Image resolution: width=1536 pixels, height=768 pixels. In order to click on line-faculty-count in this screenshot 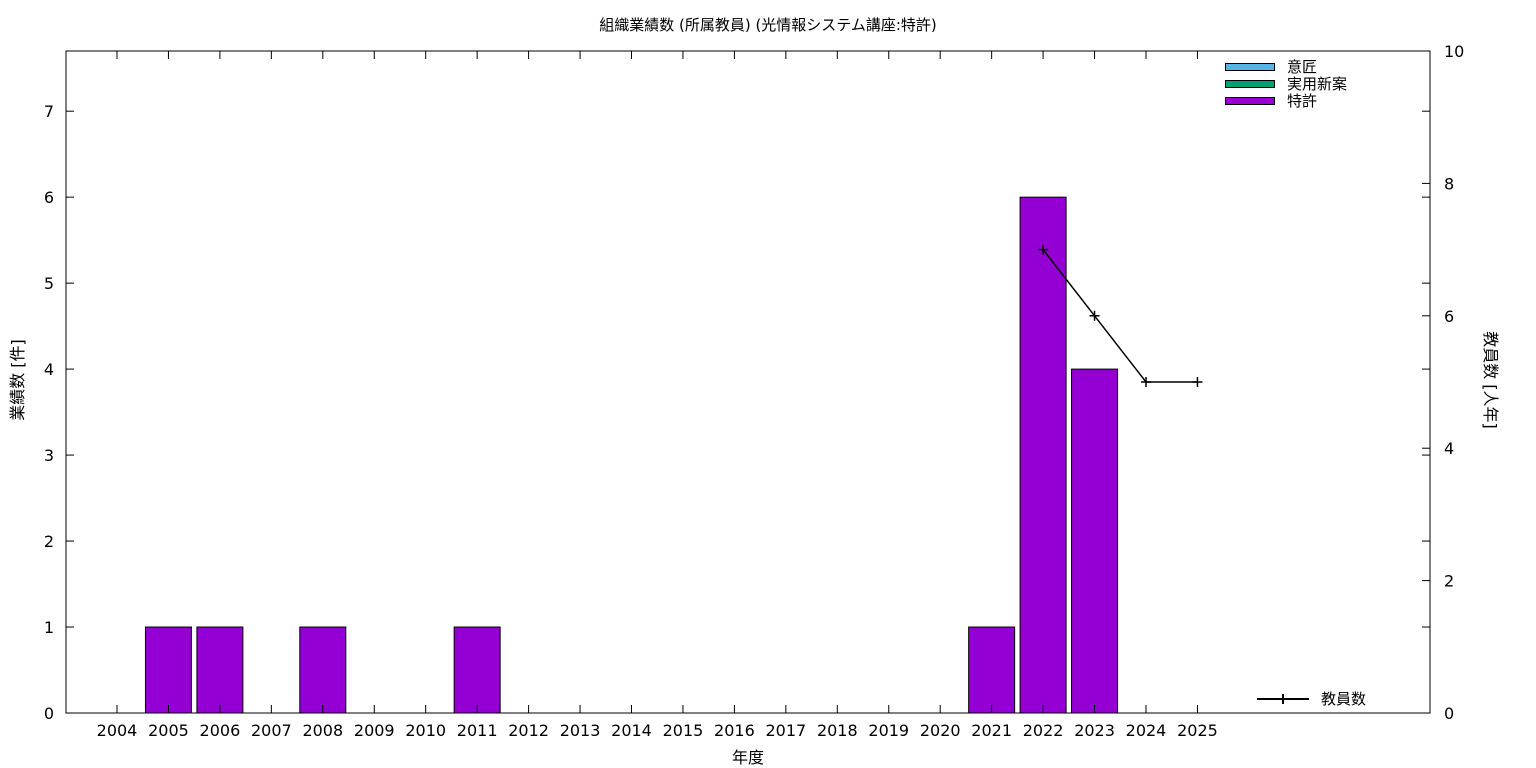, I will do `click(1120, 316)`.